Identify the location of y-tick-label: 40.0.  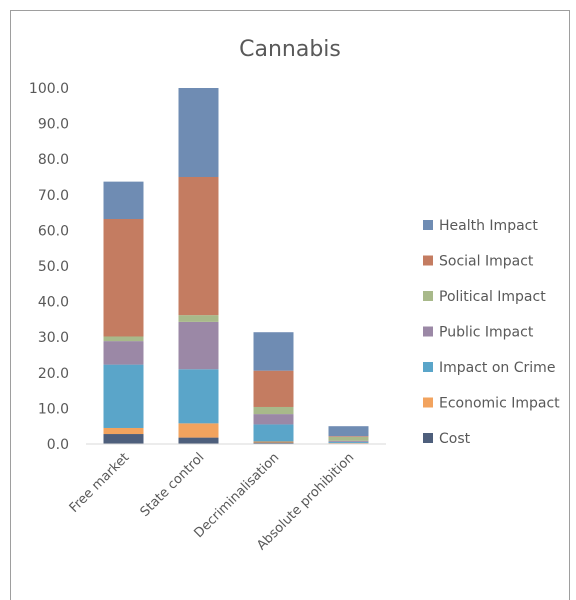
(53, 303).